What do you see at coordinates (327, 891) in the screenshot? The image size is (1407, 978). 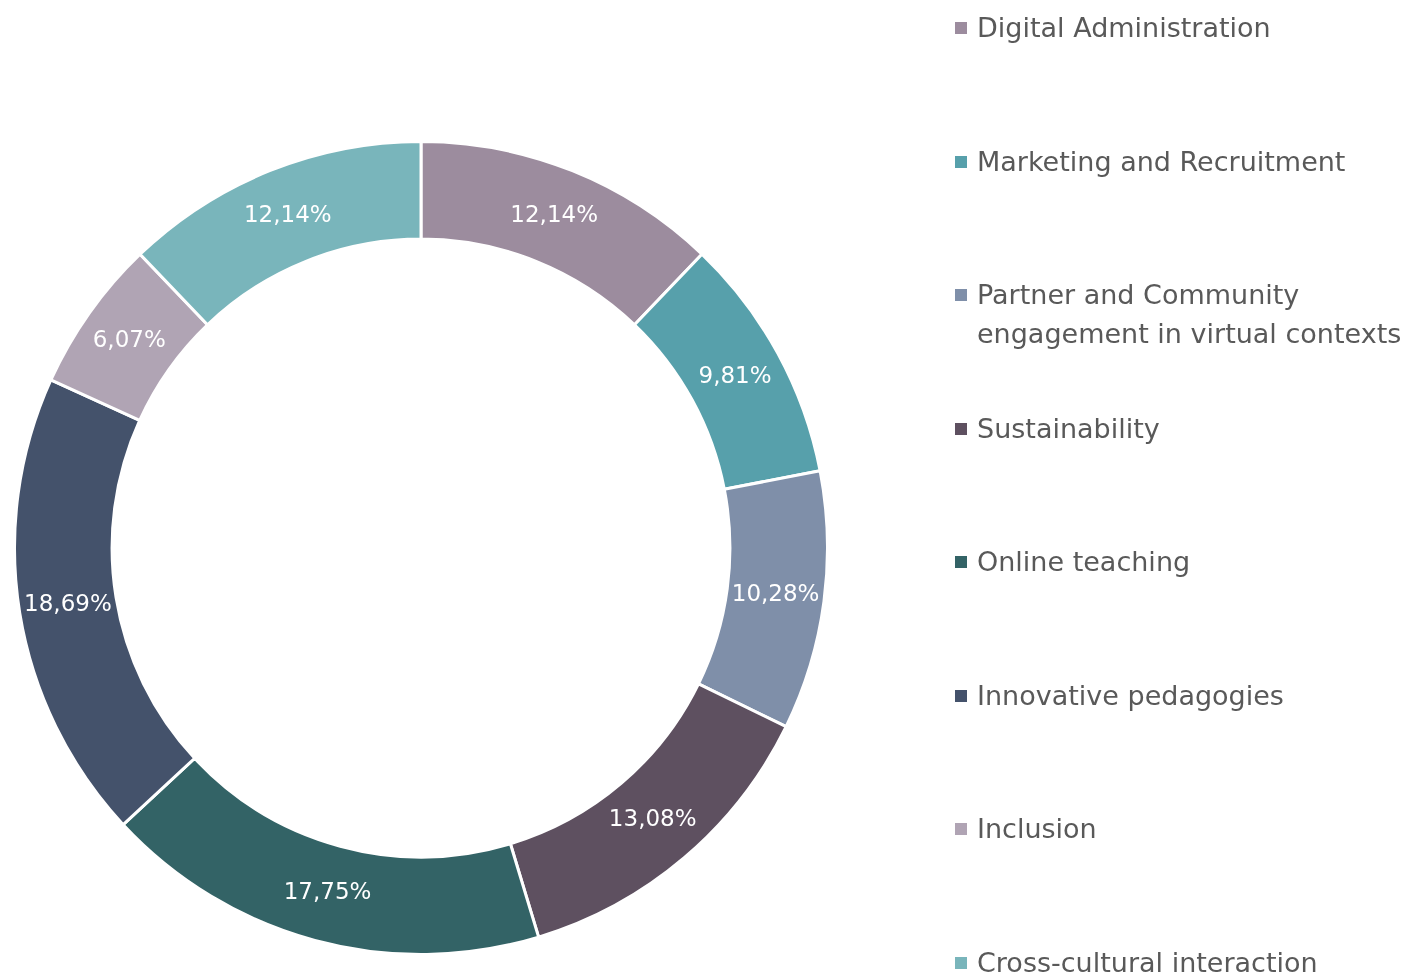 I see `data-label: 17,75%` at bounding box center [327, 891].